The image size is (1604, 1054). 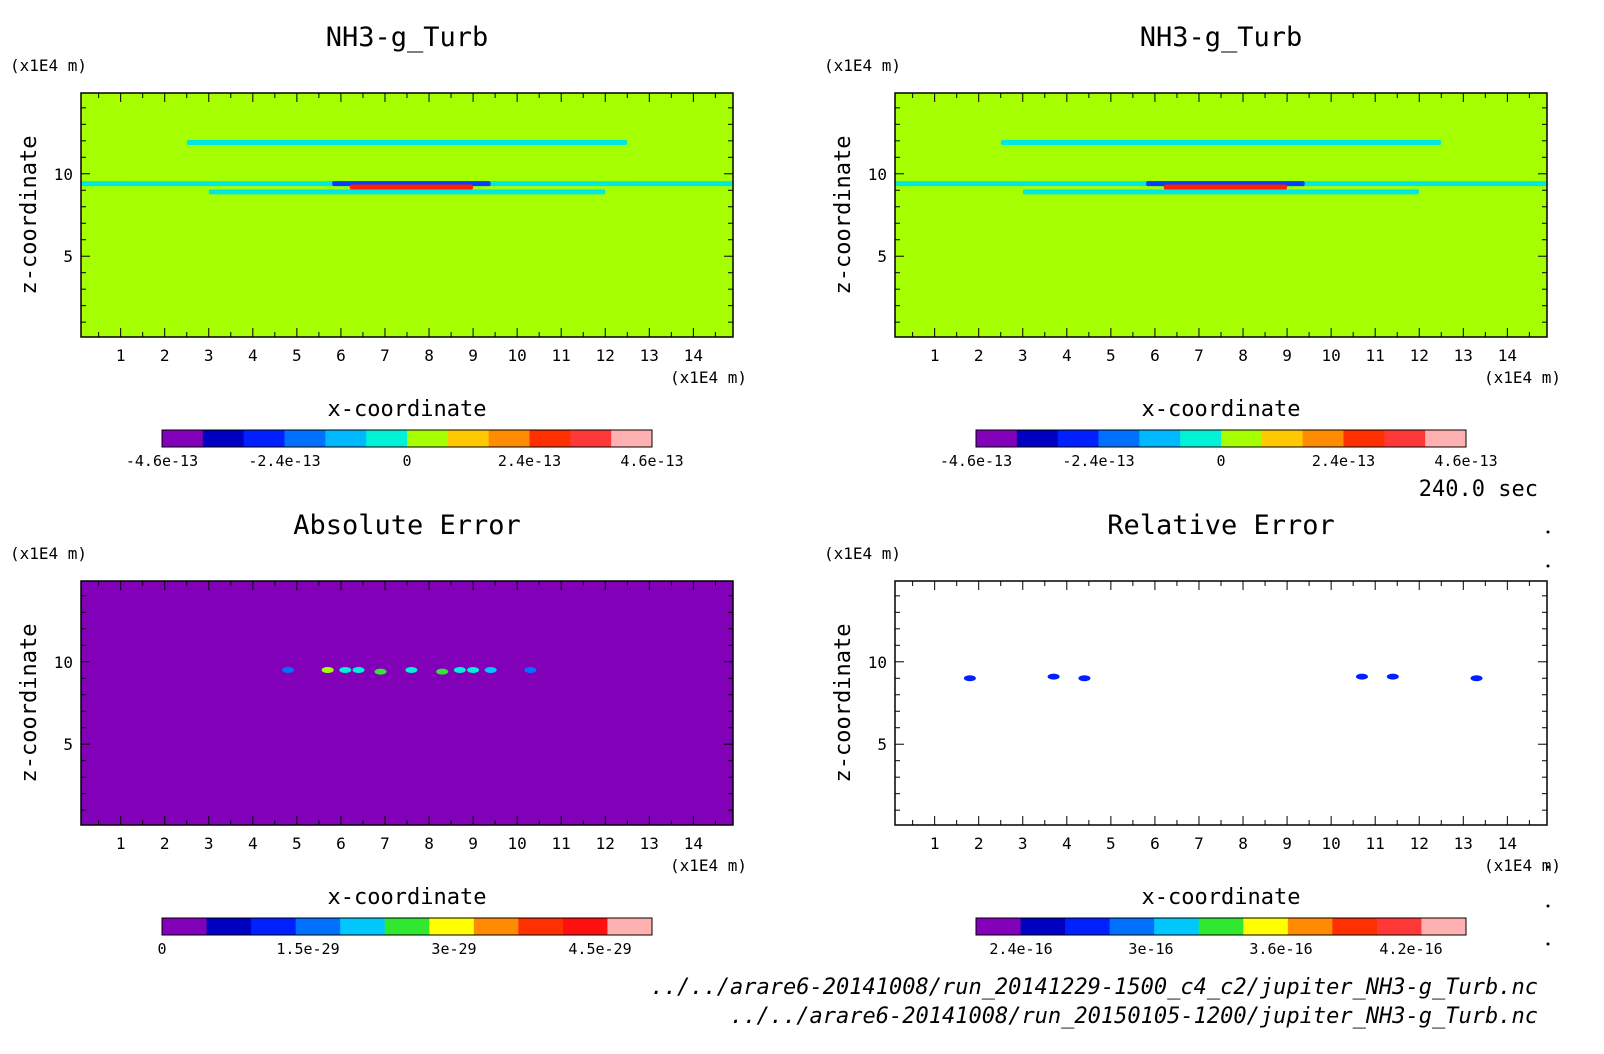 What do you see at coordinates (599, 949) in the screenshot?
I see `colorbar-label: 4.5e-29` at bounding box center [599, 949].